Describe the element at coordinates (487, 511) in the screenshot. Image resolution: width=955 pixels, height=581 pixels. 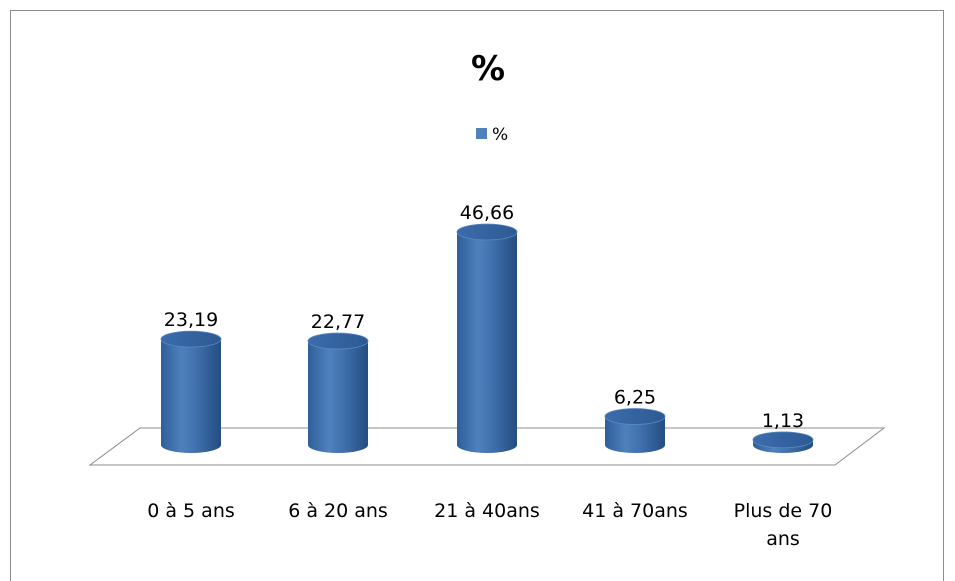
I see `category-label: 21 à 40ans` at that location.